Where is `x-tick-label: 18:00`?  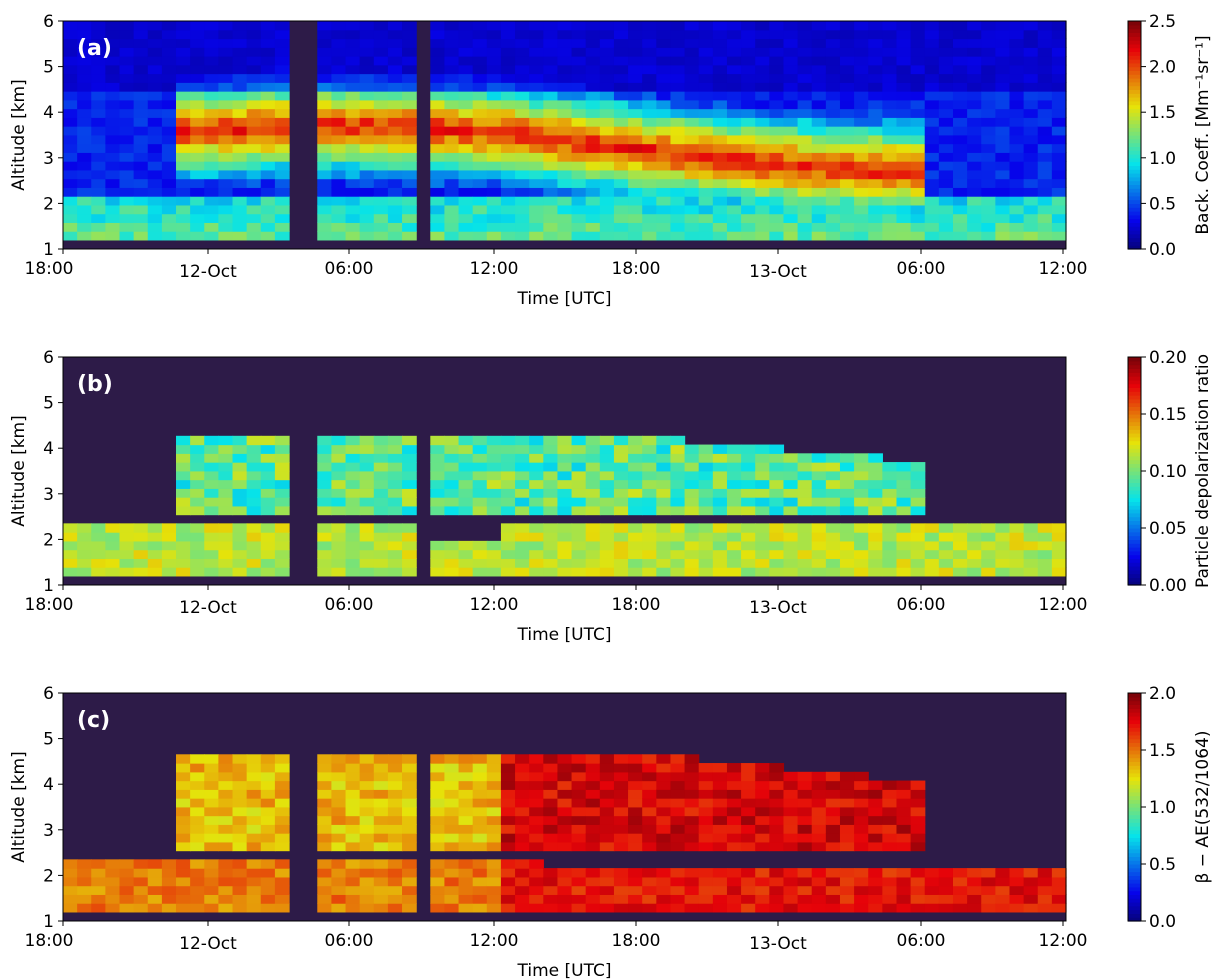
x-tick-label: 18:00 is located at coordinates (49, 269).